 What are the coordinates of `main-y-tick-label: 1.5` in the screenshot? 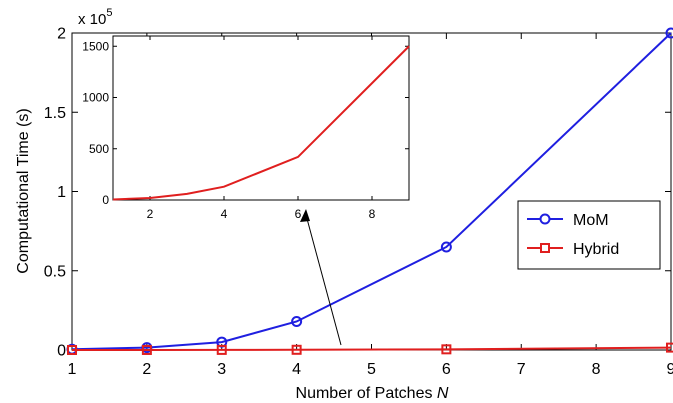 It's located at (55, 113).